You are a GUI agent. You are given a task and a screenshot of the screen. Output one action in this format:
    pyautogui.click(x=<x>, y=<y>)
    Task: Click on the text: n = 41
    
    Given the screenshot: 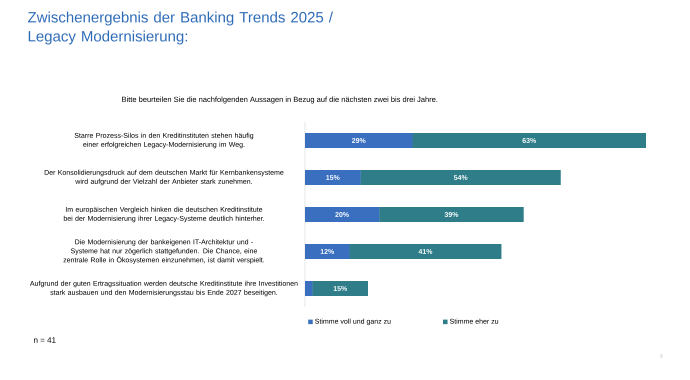 What is the action you would take?
    pyautogui.click(x=45, y=340)
    